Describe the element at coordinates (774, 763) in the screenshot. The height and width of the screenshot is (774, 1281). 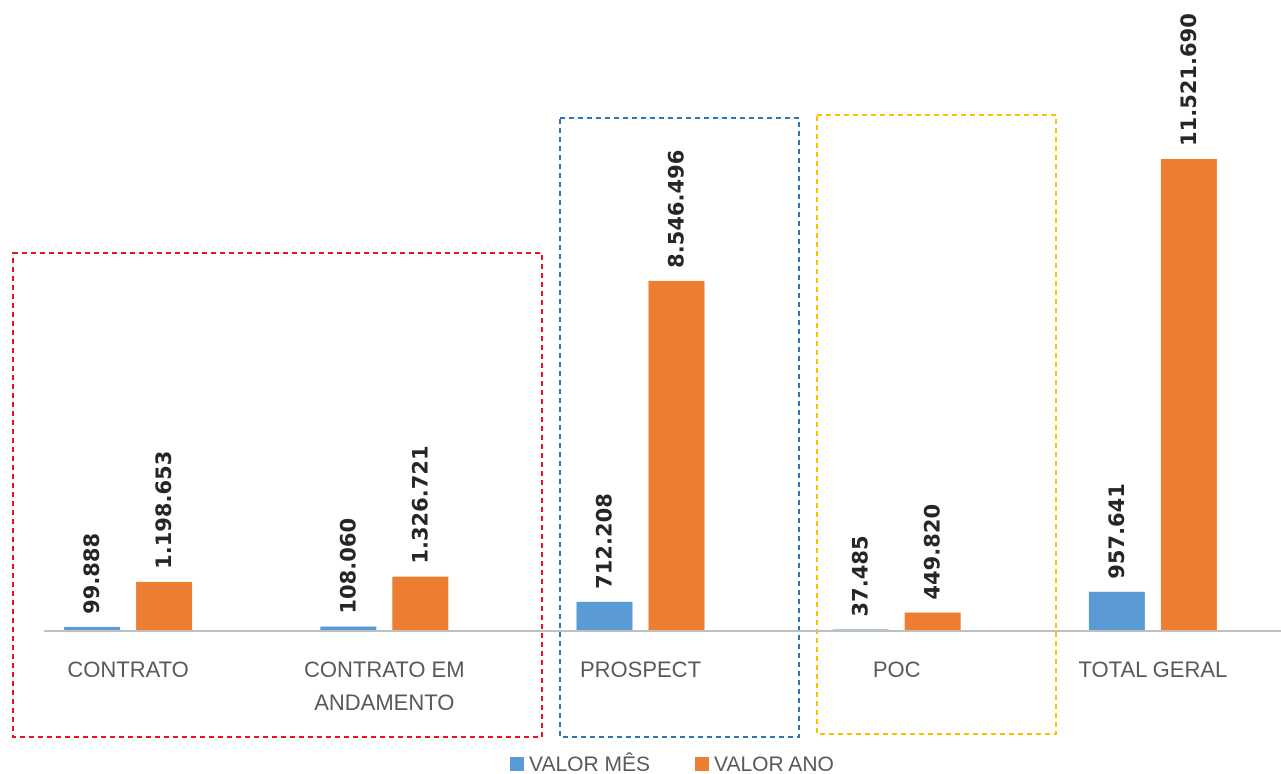
I see `legend-label-valor-ano: VALOR ANO` at that location.